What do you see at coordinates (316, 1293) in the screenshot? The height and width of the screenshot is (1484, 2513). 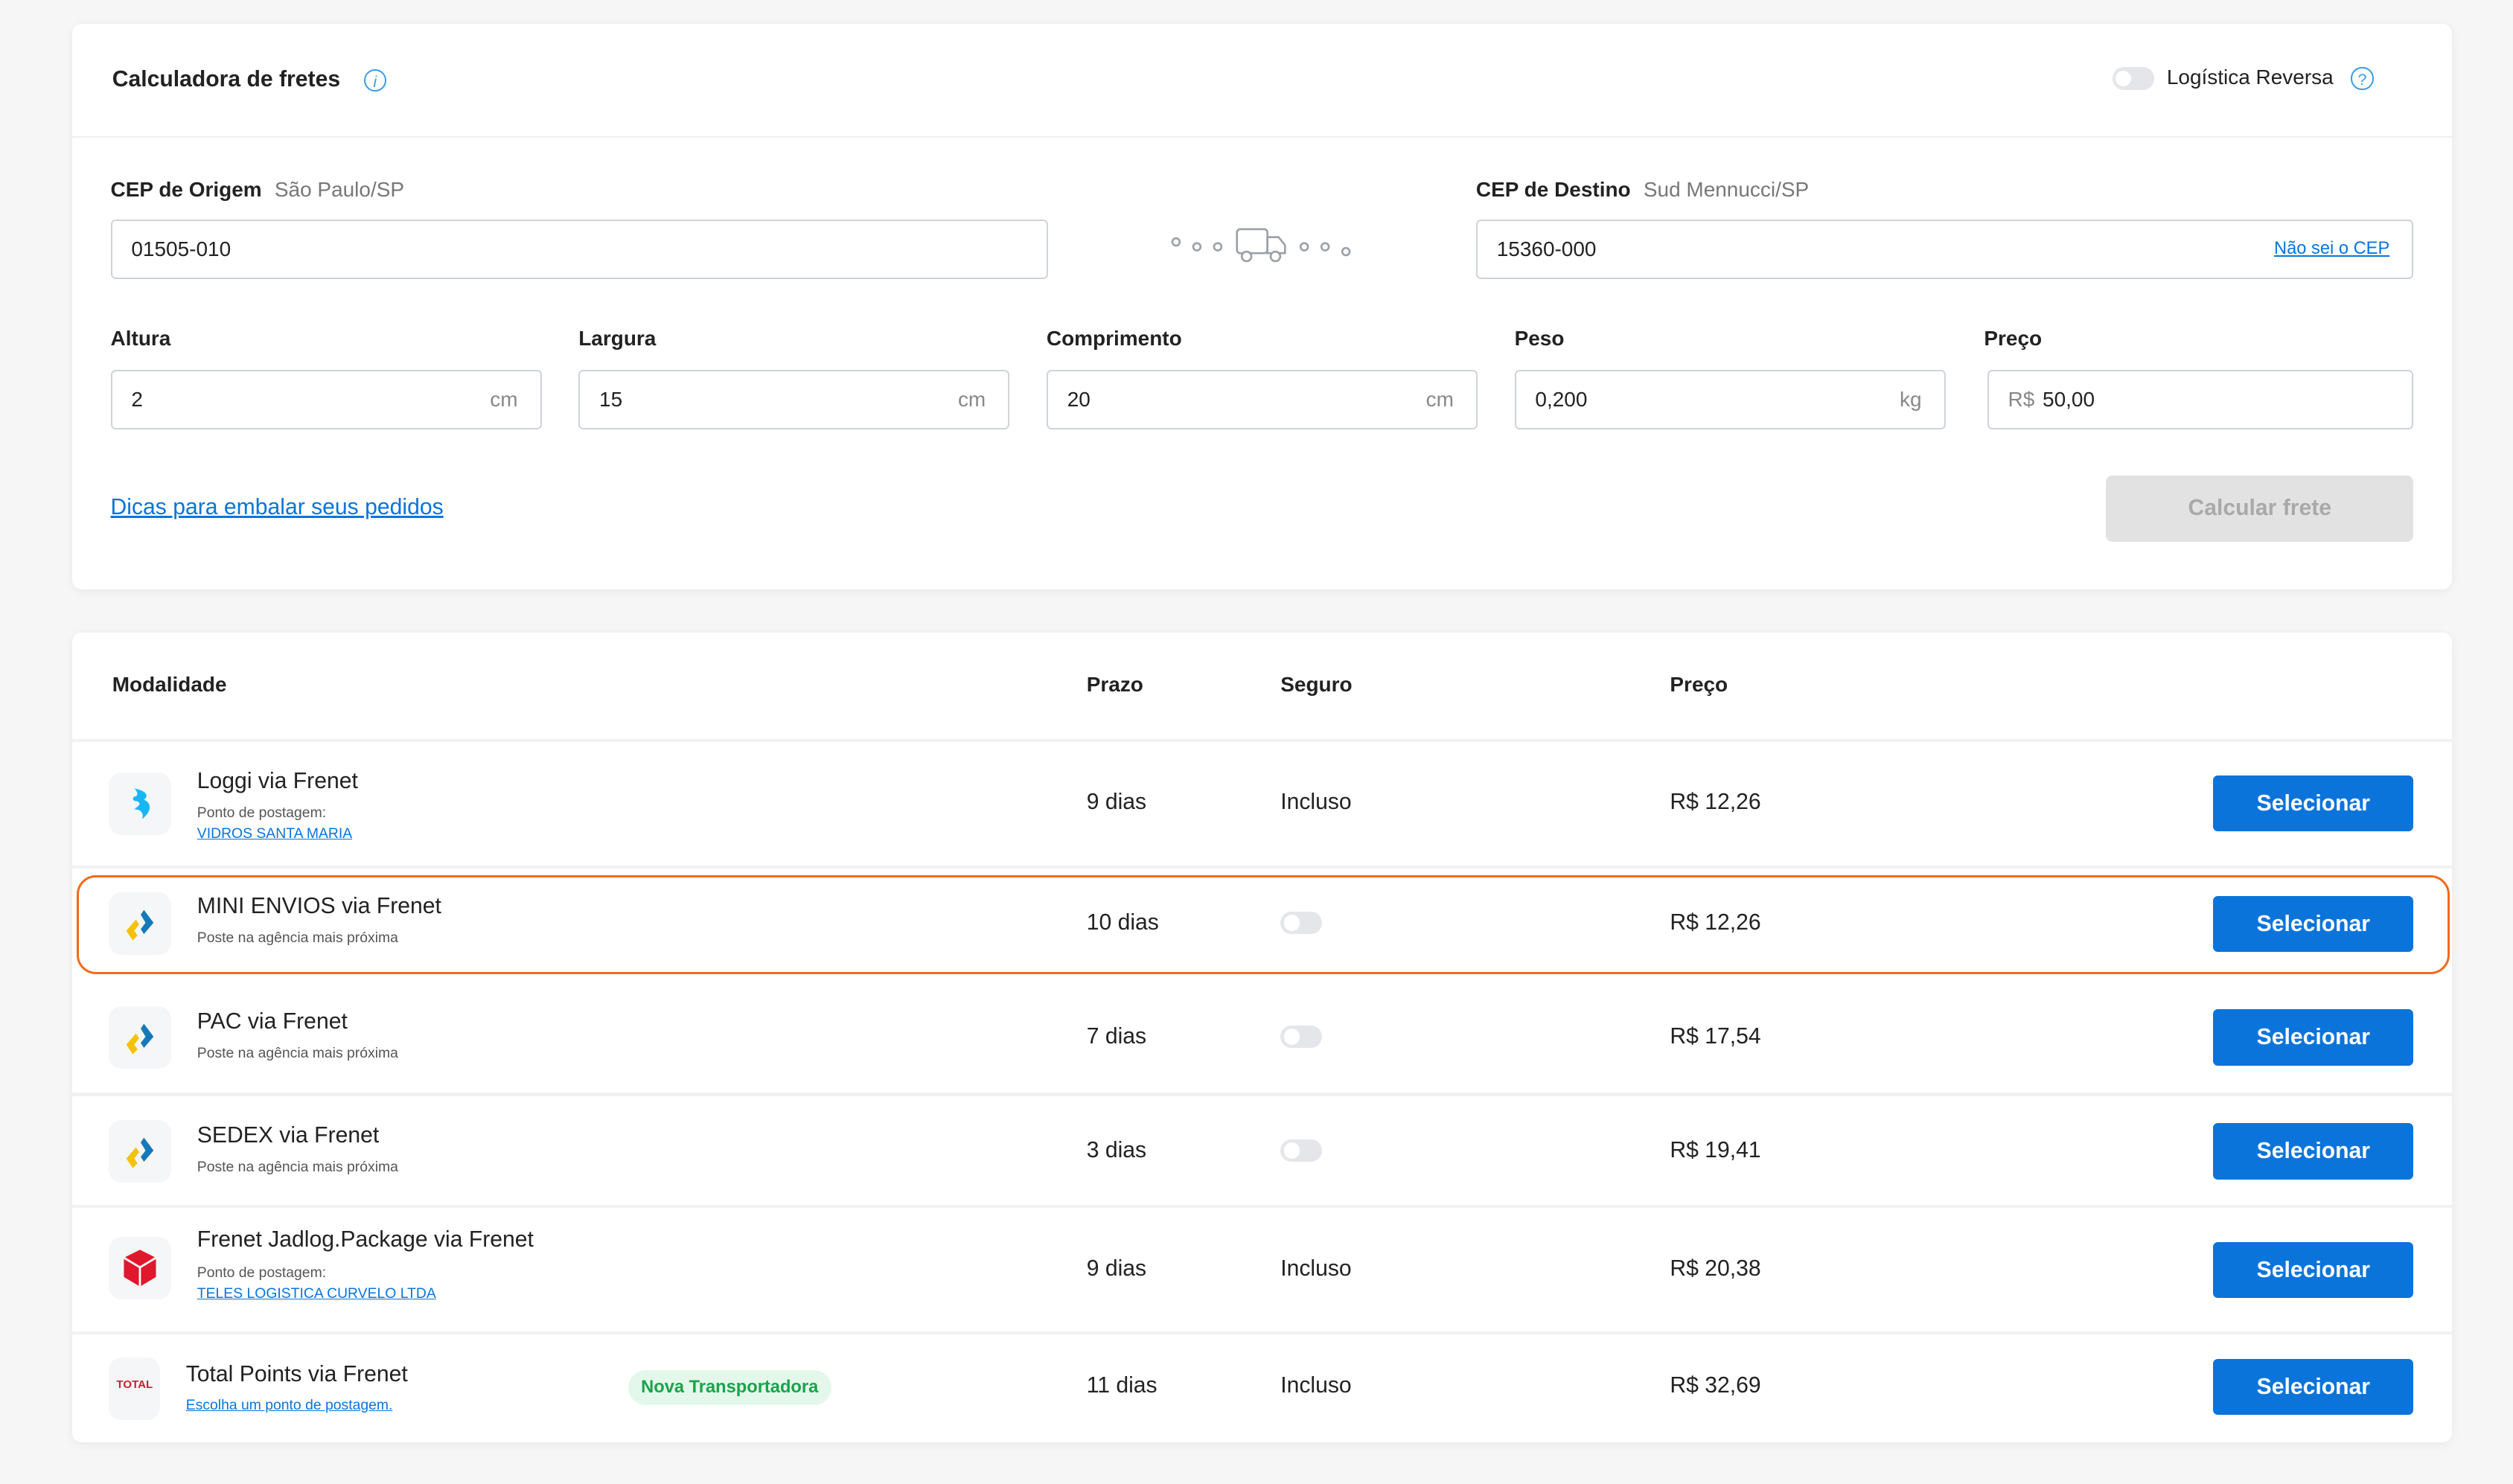 I see `dropoff-point-link: TELES LOGISTICA CURVELO LTDA` at bounding box center [316, 1293].